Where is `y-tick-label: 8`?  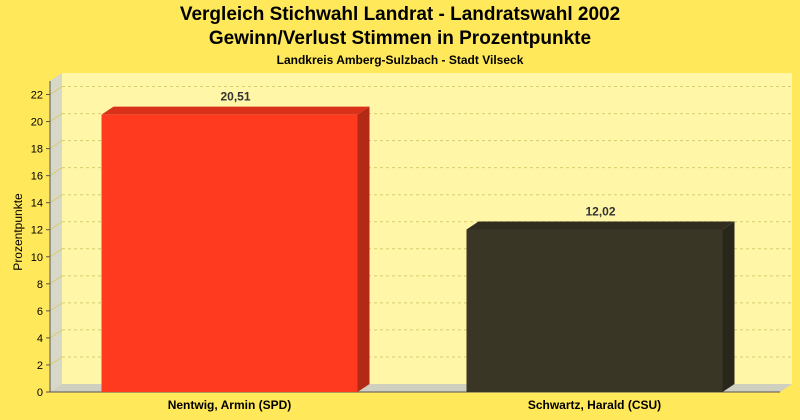 y-tick-label: 8 is located at coordinates (40, 285).